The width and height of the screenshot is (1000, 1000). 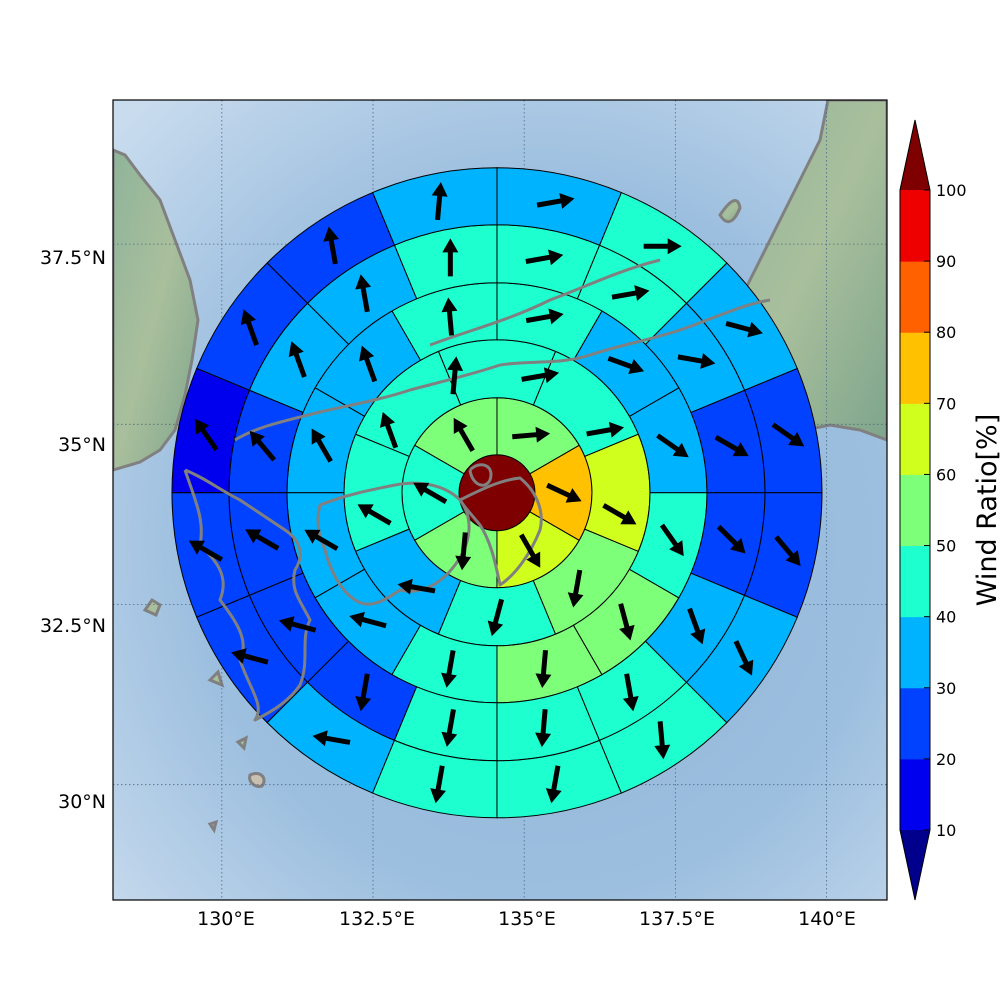 What do you see at coordinates (787, 550) in the screenshot?
I see `wind-arrow-ring-5-4-shape` at bounding box center [787, 550].